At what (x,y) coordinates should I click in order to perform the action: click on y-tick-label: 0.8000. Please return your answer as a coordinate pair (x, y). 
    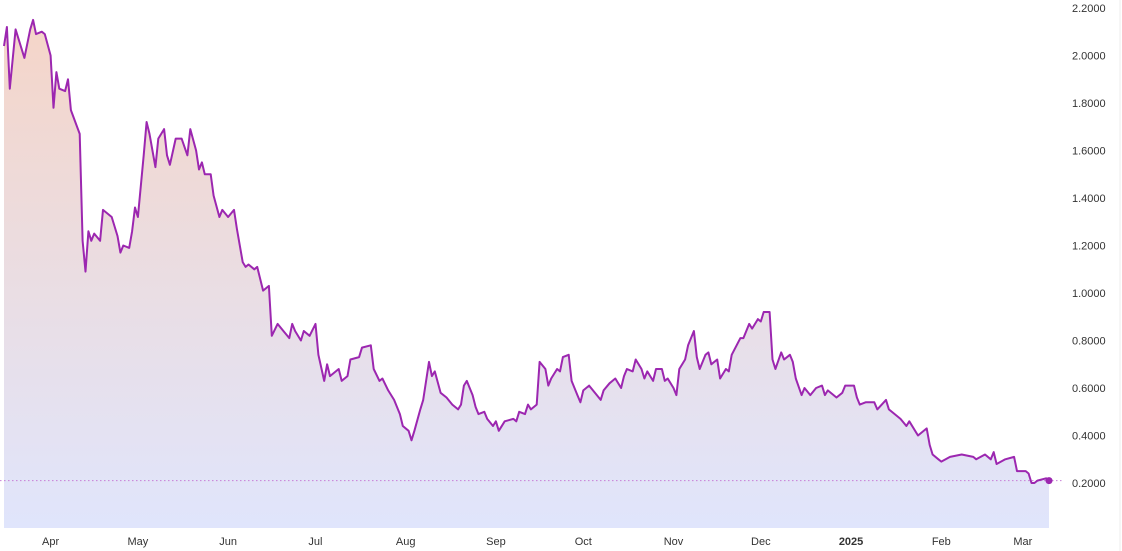
    Looking at the image, I should click on (1089, 342).